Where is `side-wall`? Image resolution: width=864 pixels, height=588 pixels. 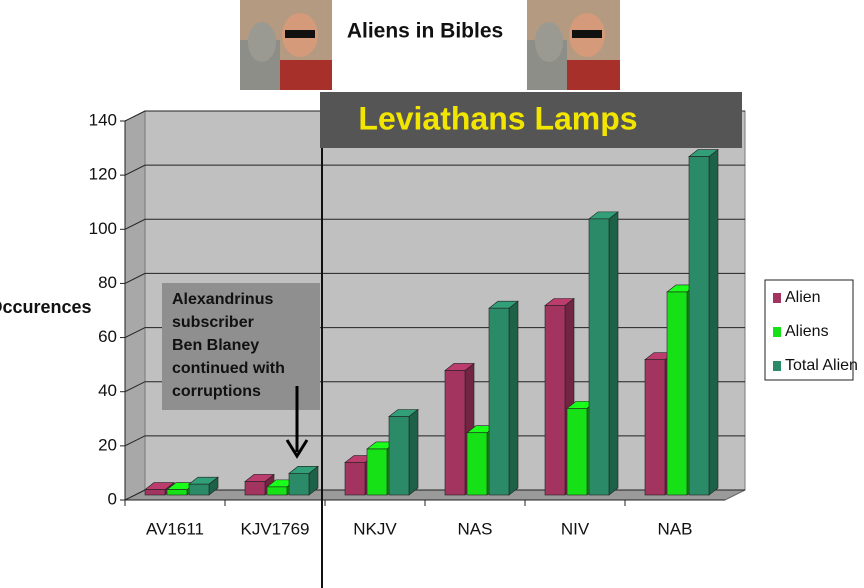 side-wall is located at coordinates (135, 305).